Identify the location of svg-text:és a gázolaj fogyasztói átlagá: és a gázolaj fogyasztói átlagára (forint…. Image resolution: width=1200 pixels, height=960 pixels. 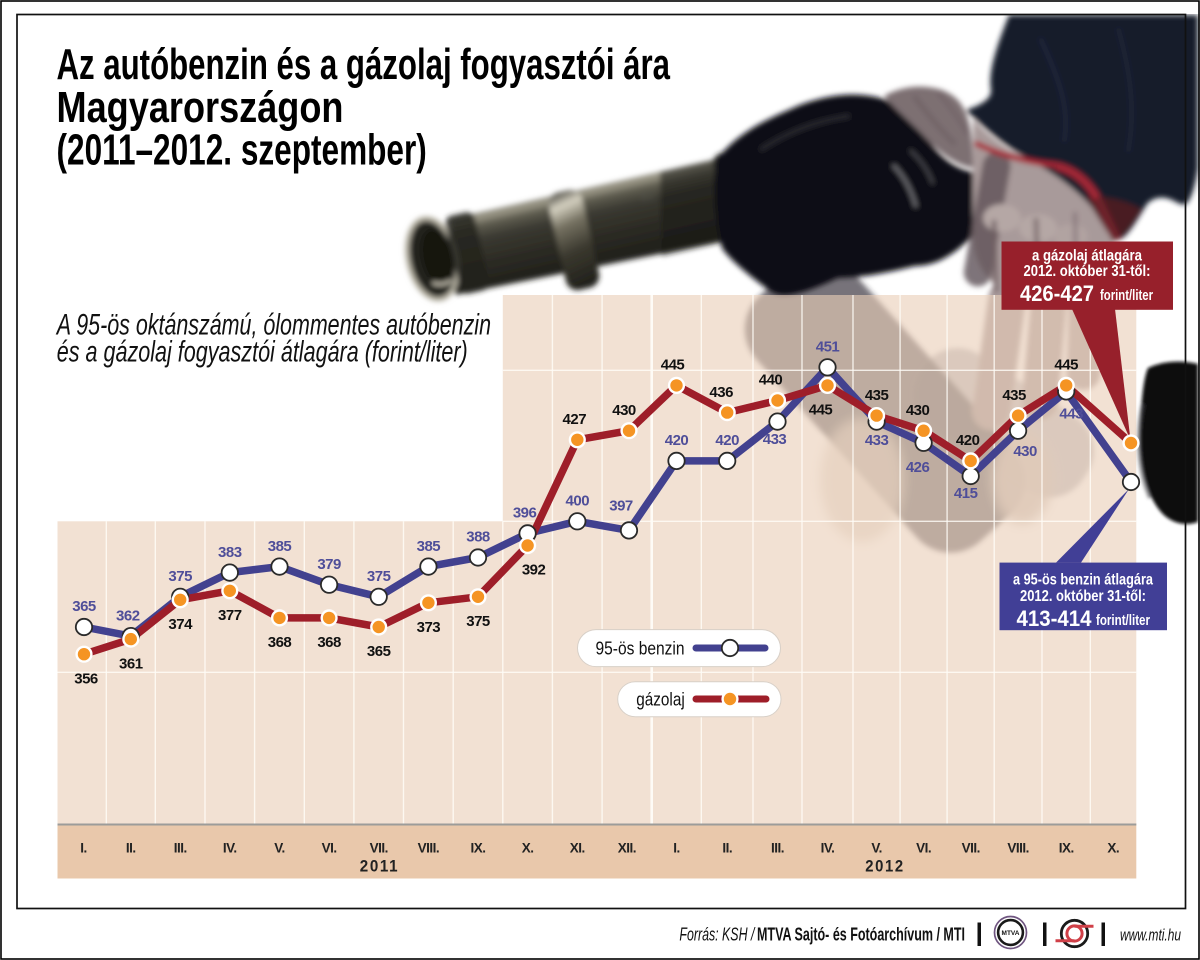
(262, 351).